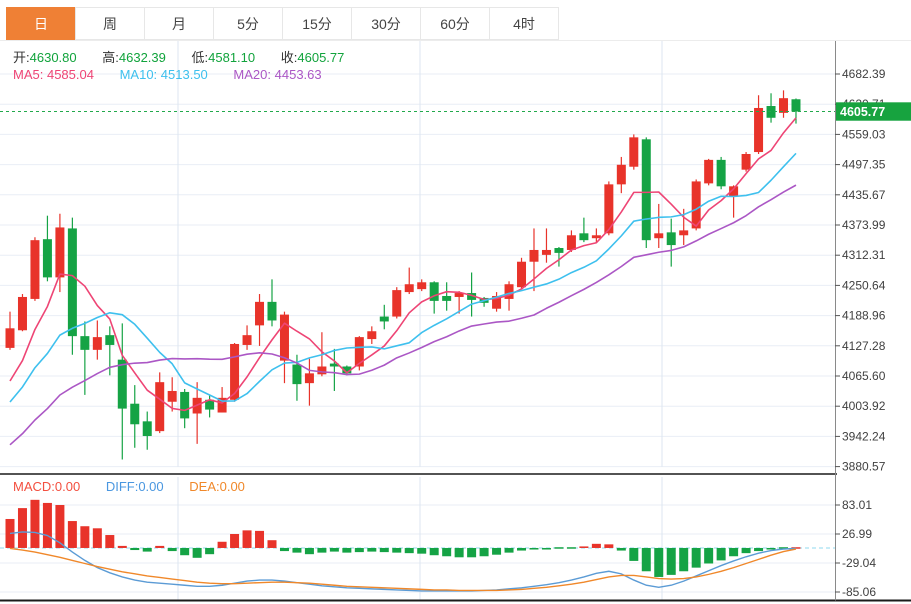 The height and width of the screenshot is (604, 911). I want to click on macd-axis-label: 26.99, so click(857, 534).